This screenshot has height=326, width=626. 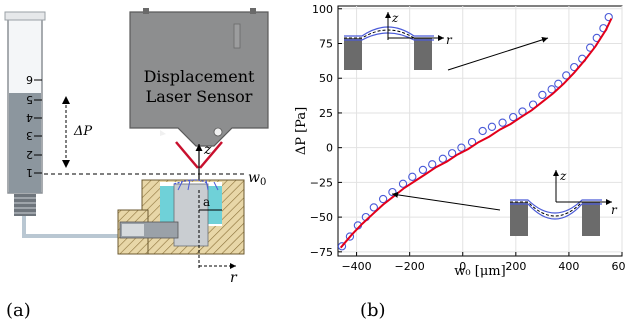 I want to click on panel-b-label: (b), so click(x=373, y=310).